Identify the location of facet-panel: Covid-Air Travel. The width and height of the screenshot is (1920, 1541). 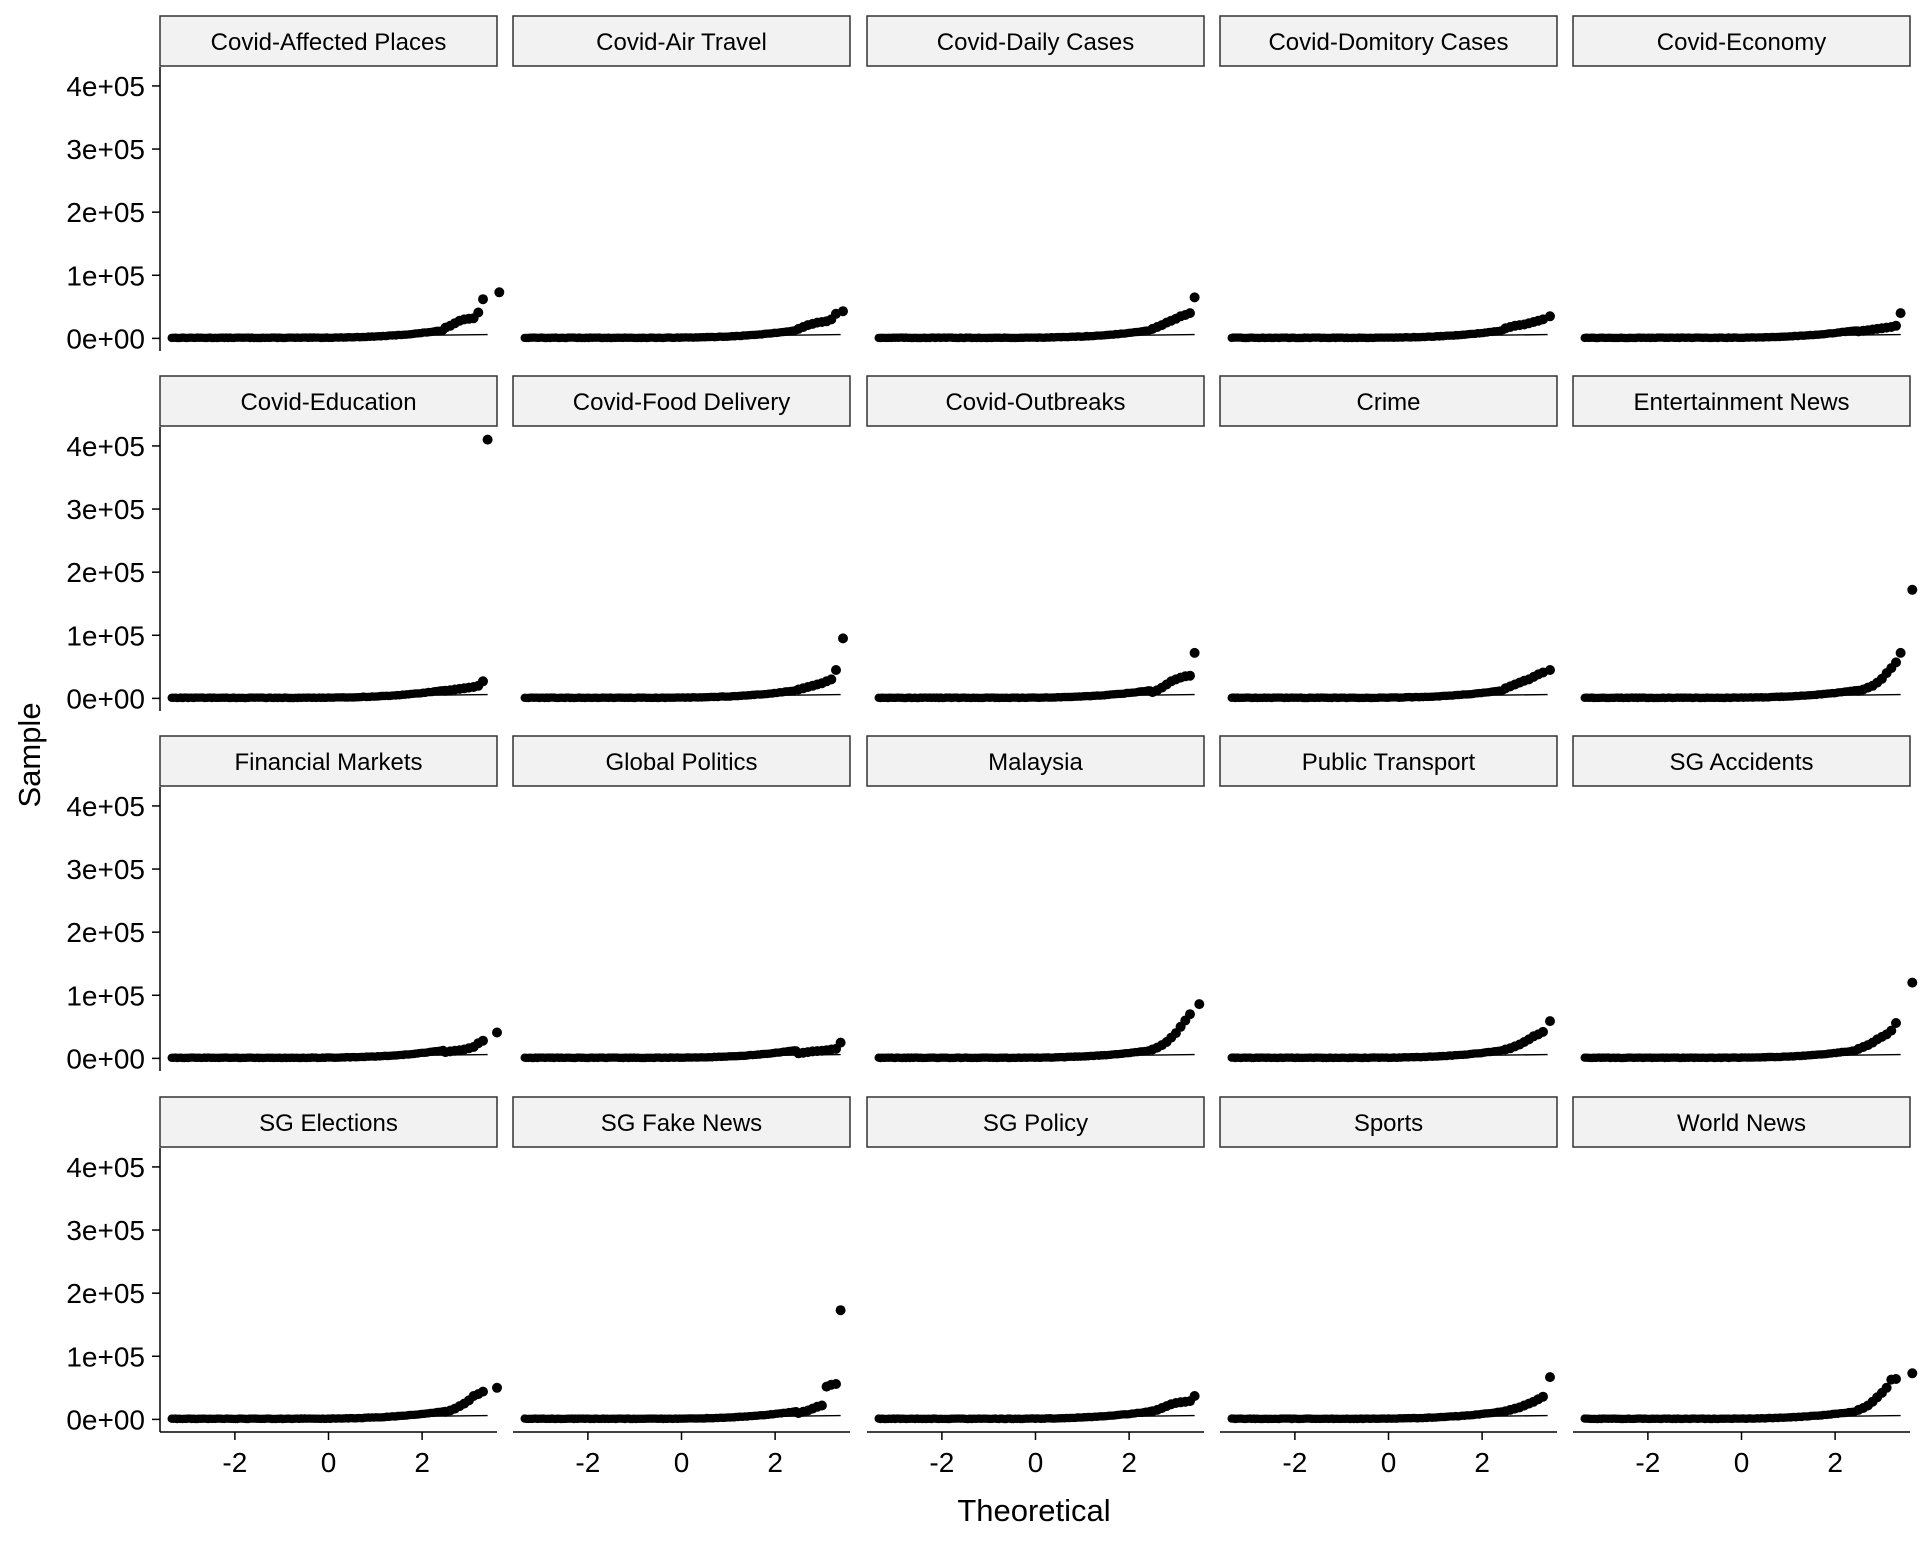
(681, 179).